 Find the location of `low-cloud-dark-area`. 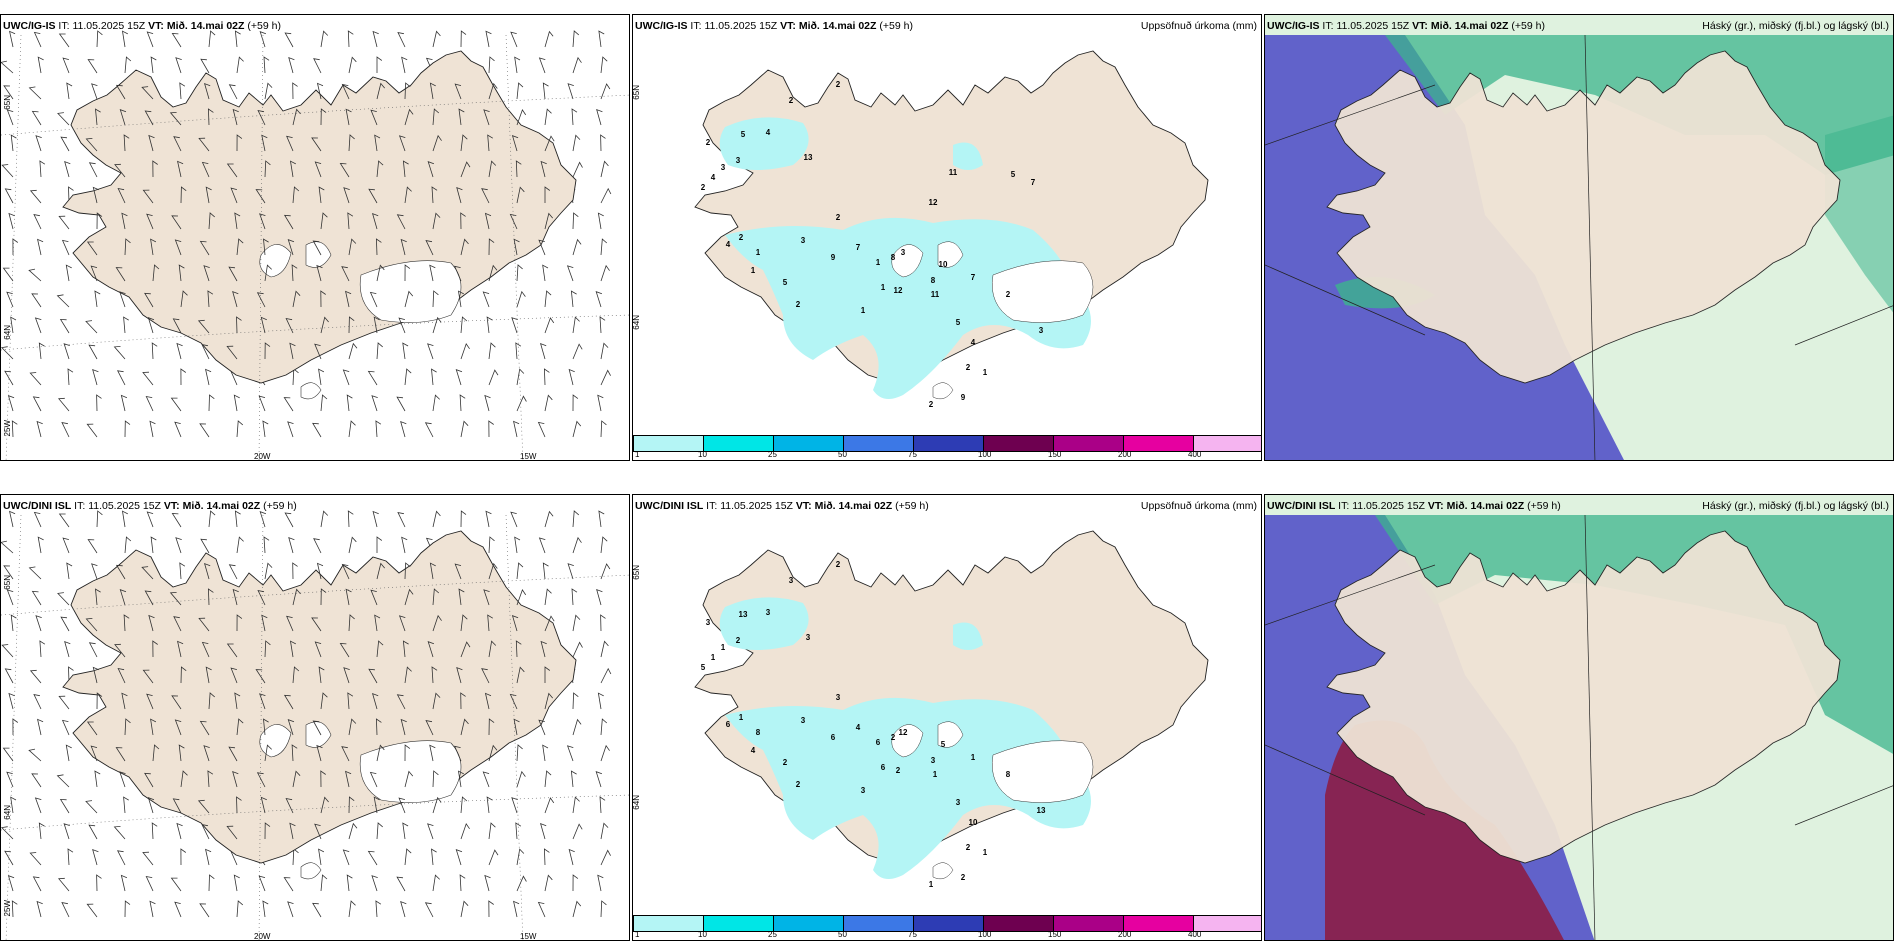

low-cloud-dark-area is located at coordinates (1444, 830).